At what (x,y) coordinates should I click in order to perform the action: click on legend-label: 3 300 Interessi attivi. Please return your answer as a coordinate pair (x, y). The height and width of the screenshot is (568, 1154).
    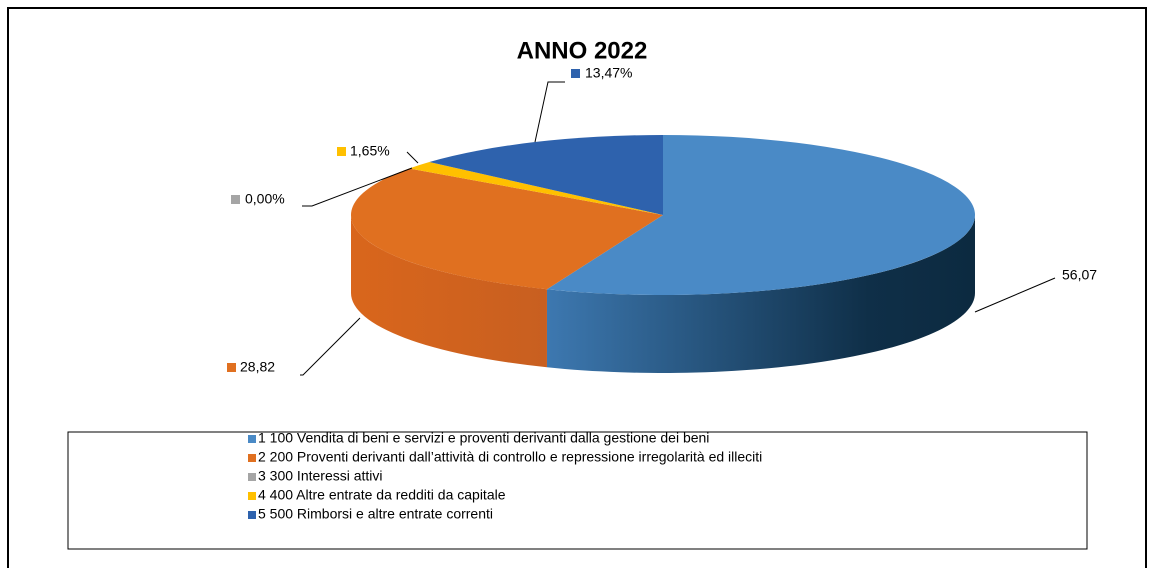
    Looking at the image, I should click on (320, 476).